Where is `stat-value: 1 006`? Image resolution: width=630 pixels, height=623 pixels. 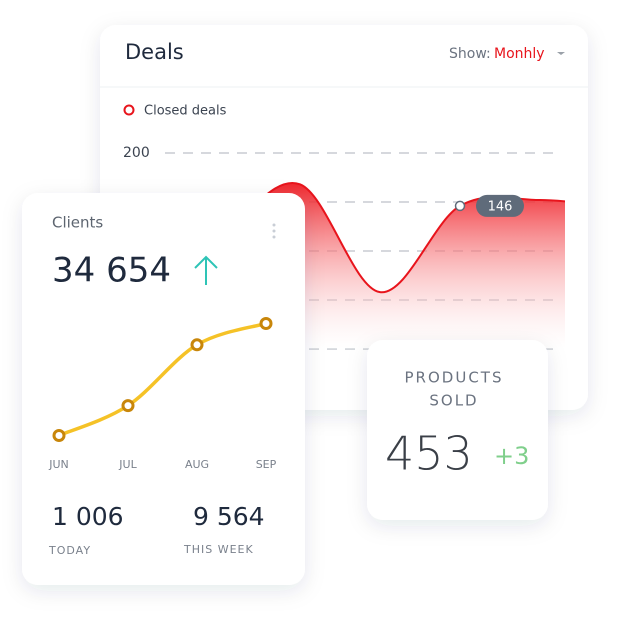 stat-value: 1 006 is located at coordinates (88, 516).